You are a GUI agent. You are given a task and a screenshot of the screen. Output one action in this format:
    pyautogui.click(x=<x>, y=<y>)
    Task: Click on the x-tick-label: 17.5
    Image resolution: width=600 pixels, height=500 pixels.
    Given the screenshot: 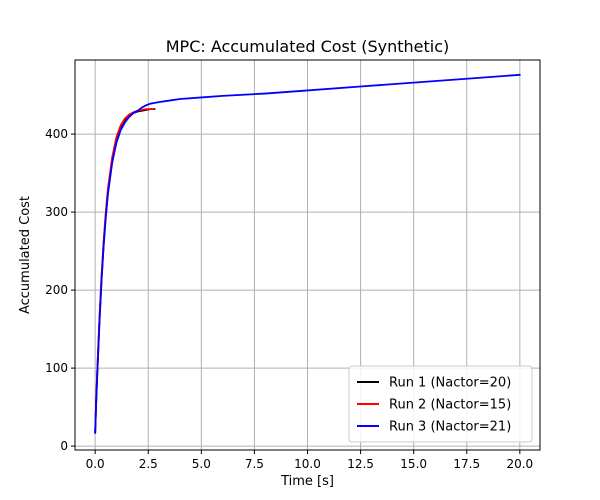 What is the action you would take?
    pyautogui.click(x=466, y=464)
    